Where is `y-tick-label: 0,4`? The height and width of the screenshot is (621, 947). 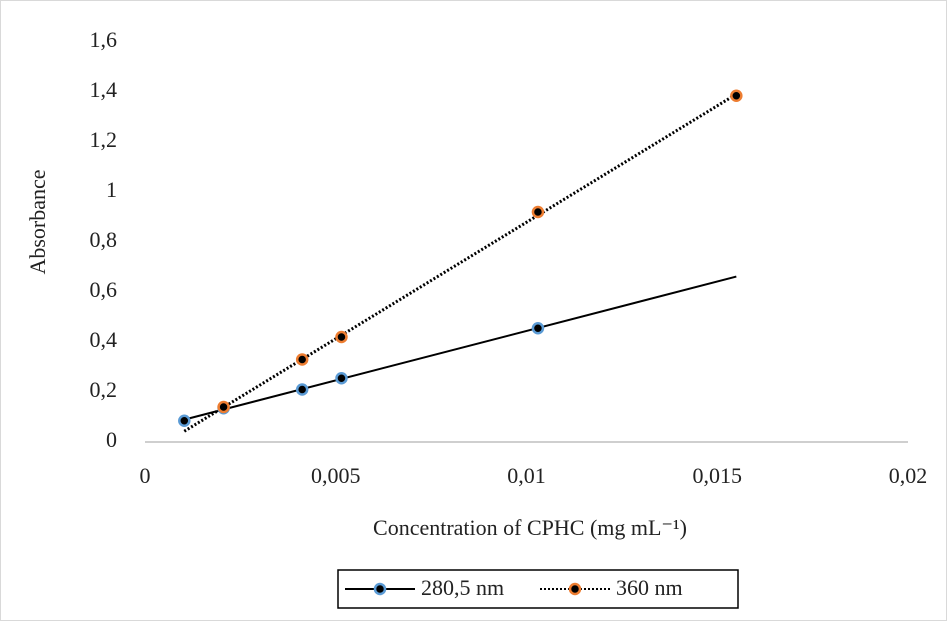
y-tick-label: 0,4 is located at coordinates (104, 339).